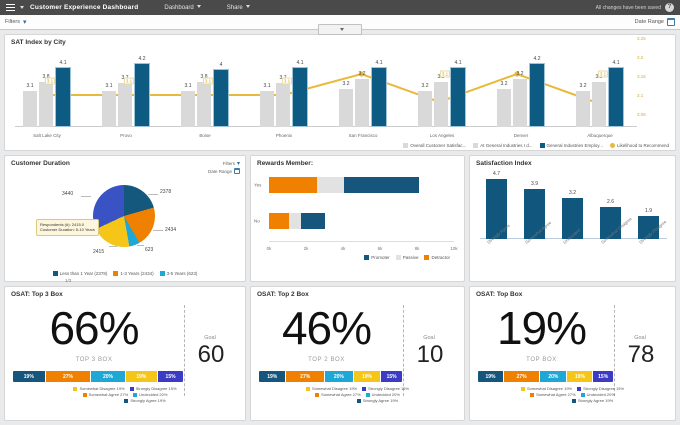  Describe the element at coordinates (648, 223) in the screenshot. I see `satisfaction-bar: 1.9` at that location.